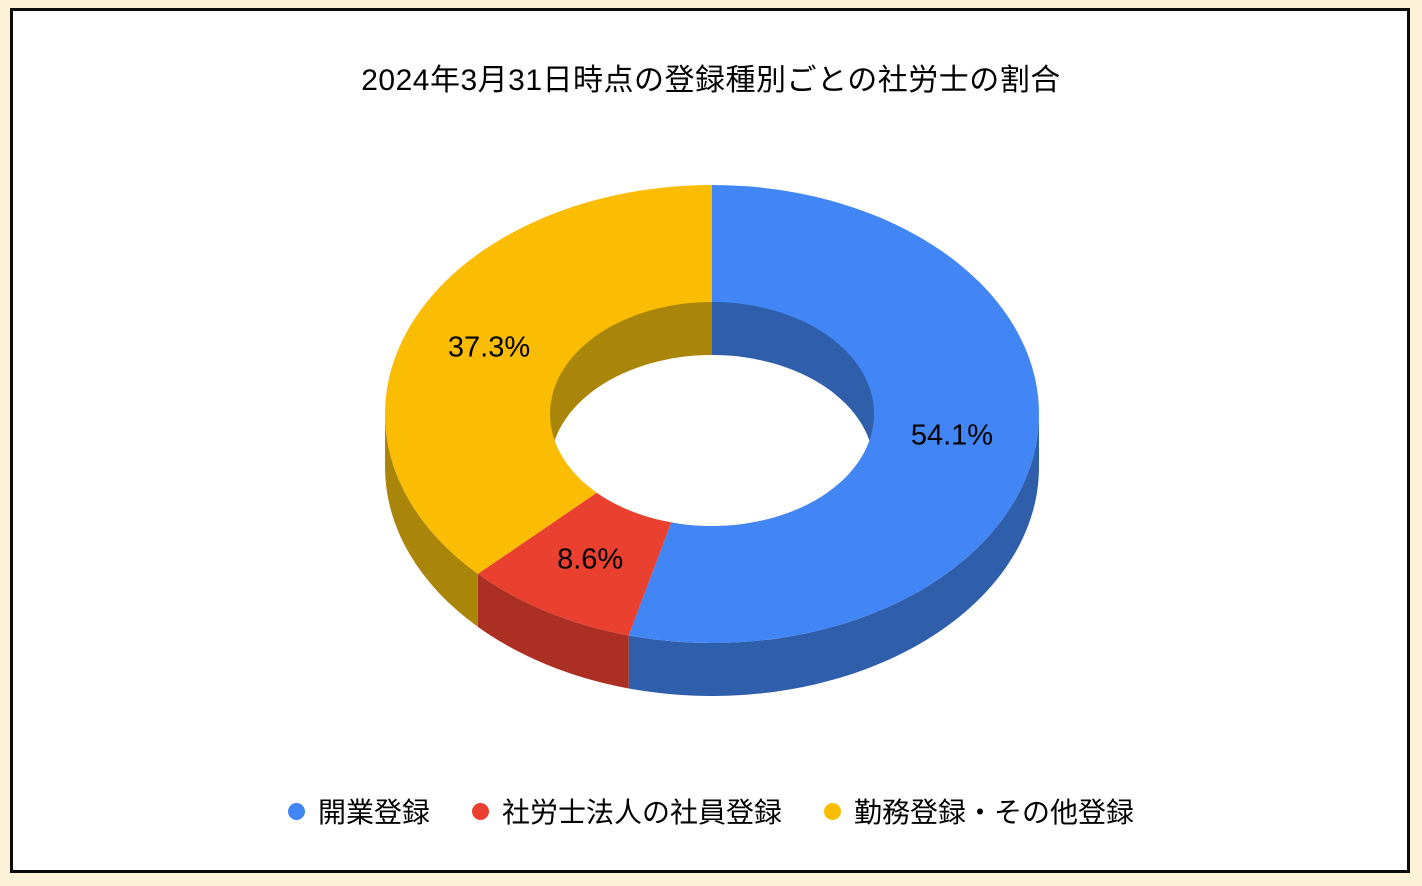 The image size is (1422, 886). Describe the element at coordinates (952, 435) in the screenshot. I see `slice-value-label-1: 54.1%` at that location.